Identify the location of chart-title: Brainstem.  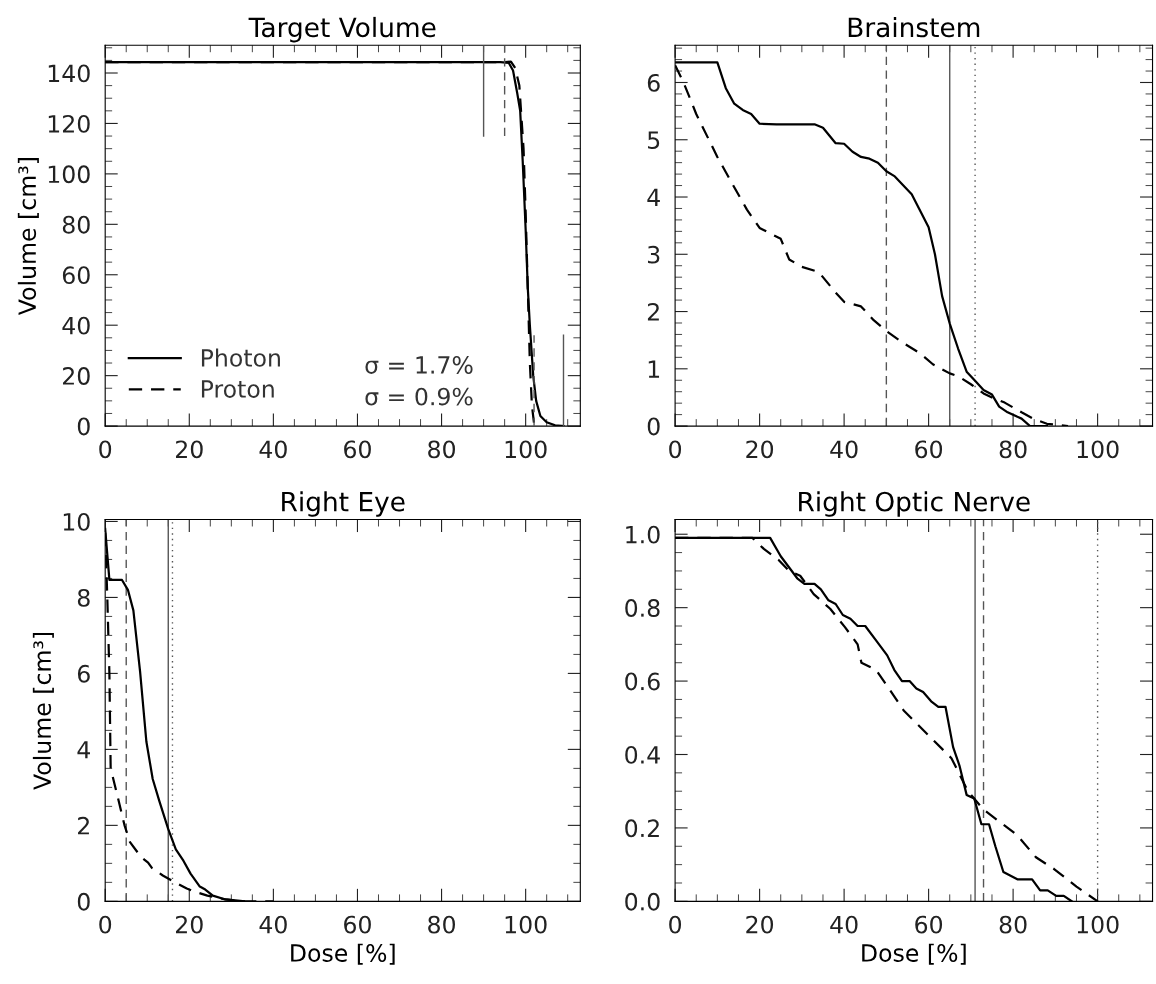
(914, 27).